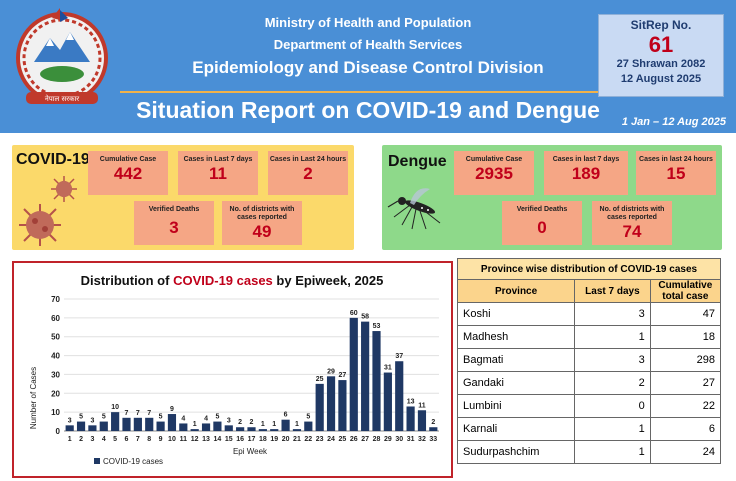 Image resolution: width=736 pixels, height=481 pixels. What do you see at coordinates (359, 92) in the screenshot?
I see `header-divider` at bounding box center [359, 92].